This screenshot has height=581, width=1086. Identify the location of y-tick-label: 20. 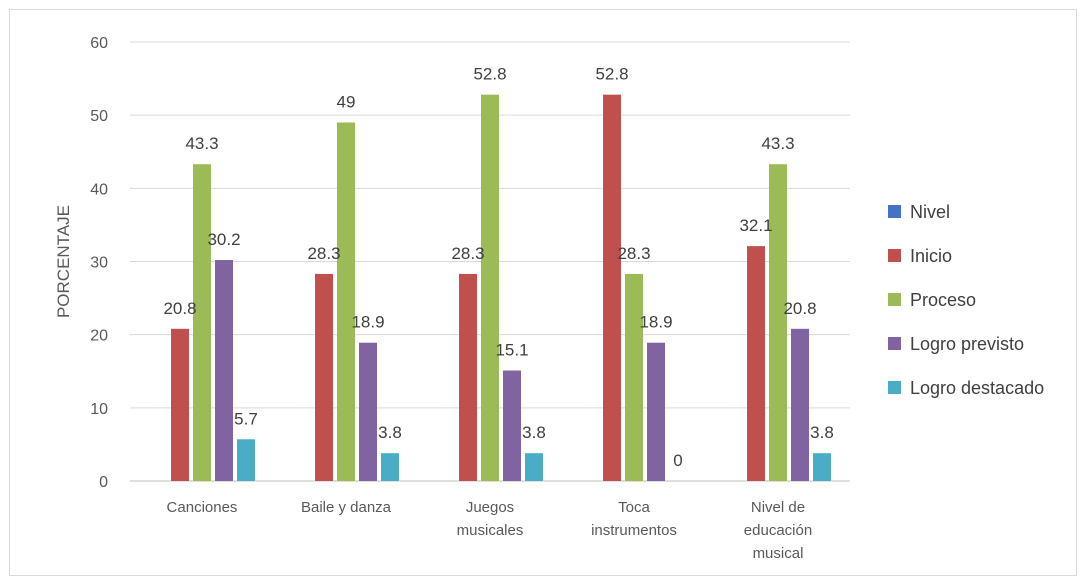
(99, 336).